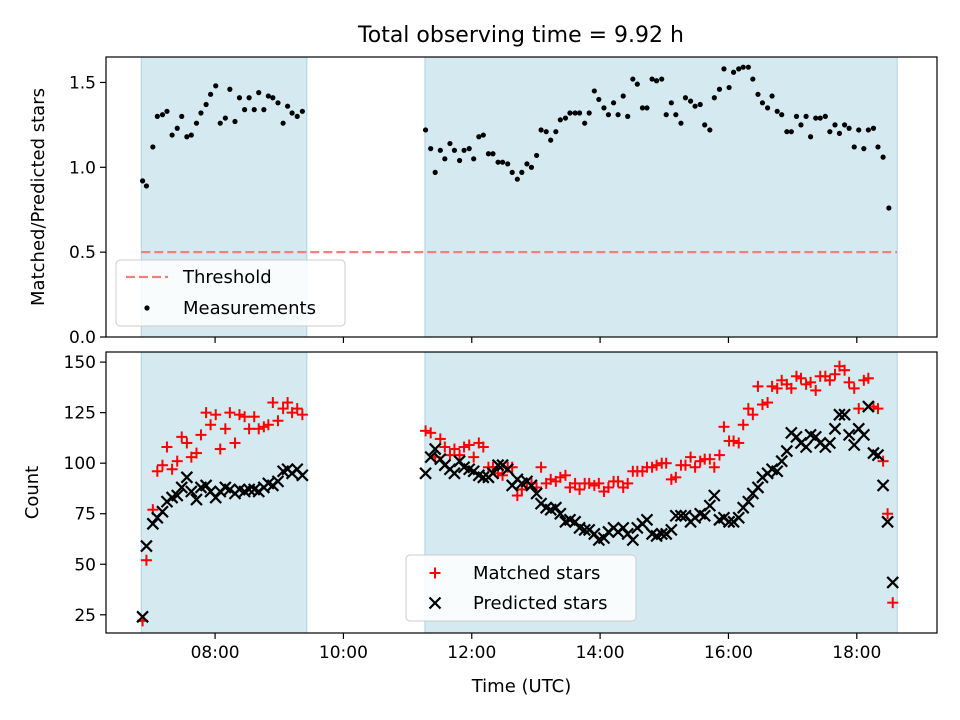  What do you see at coordinates (856, 653) in the screenshot?
I see `x-tick-label: 18:00` at bounding box center [856, 653].